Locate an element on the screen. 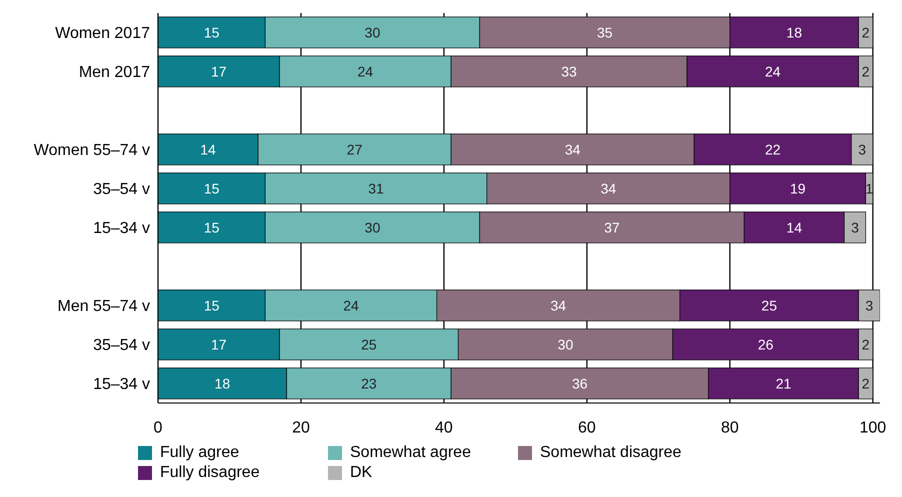 Image resolution: width=902 pixels, height=497 pixels. x-tick-label: 40 is located at coordinates (444, 427).